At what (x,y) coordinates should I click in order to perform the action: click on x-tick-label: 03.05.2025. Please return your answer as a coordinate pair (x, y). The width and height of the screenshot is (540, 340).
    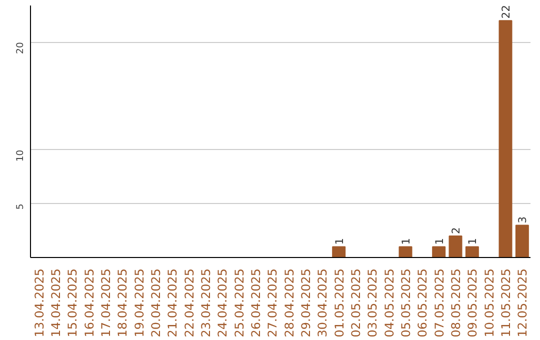
    Looking at the image, I should click on (373, 303).